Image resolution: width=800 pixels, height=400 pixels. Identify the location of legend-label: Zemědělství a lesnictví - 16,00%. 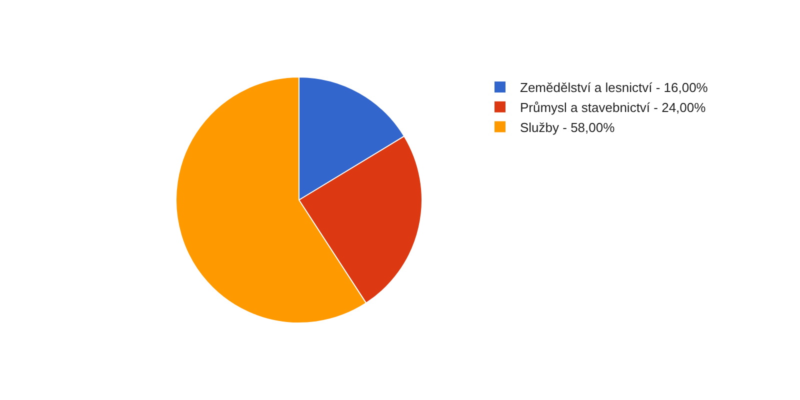
(614, 88).